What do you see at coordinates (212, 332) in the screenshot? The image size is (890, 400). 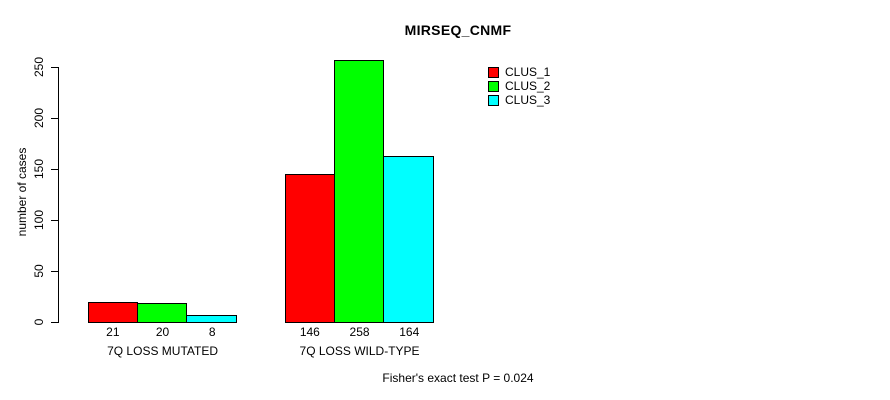 I see `bar-value-label: 8` at bounding box center [212, 332].